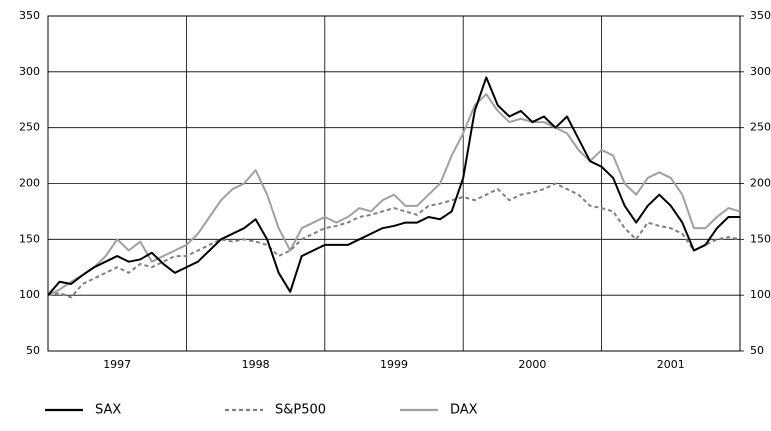 The height and width of the screenshot is (431, 771). I want to click on y-tick-label: 300, so click(29, 71).